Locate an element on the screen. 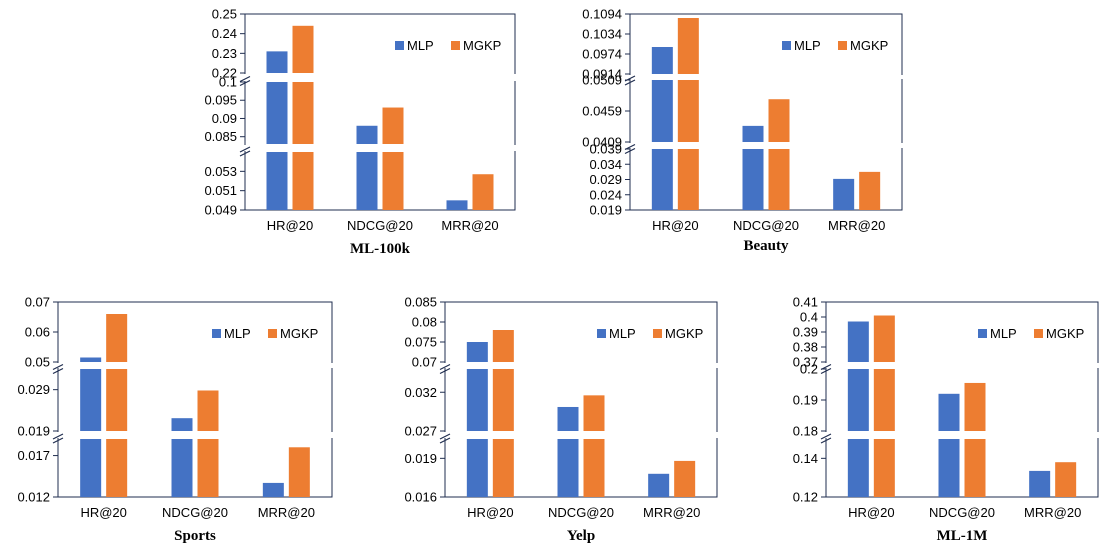  y-tick-label: 0.38 is located at coordinates (805, 347).